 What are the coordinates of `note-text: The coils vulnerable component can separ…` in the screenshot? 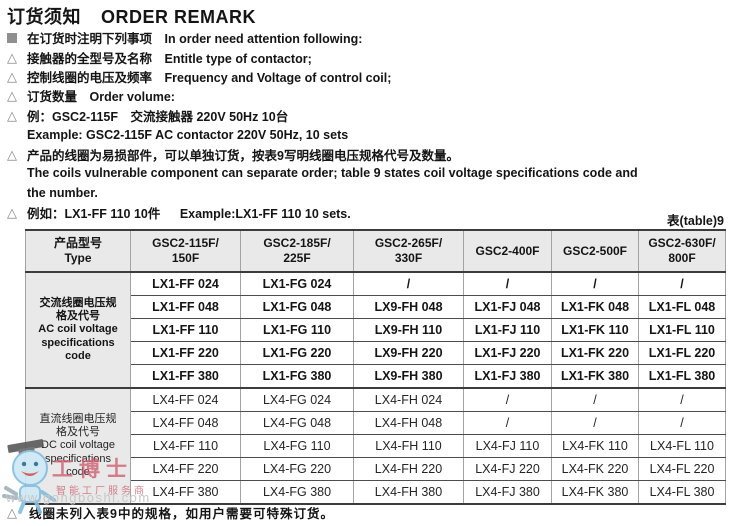 It's located at (332, 173).